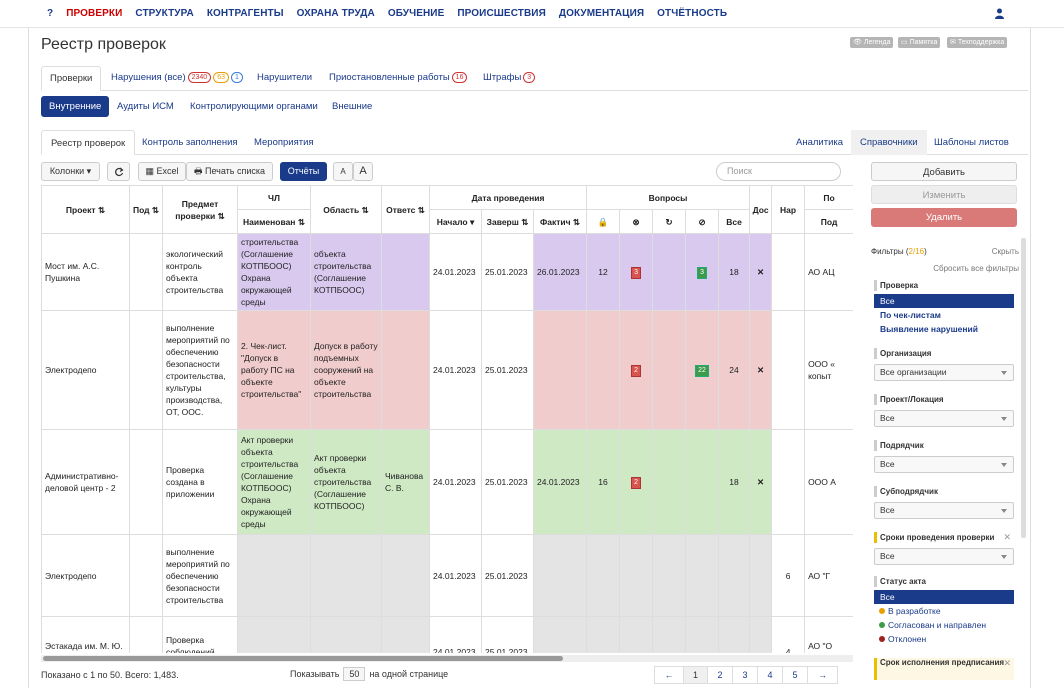 This screenshot has width=1064, height=688. What do you see at coordinates (70, 171) in the screenshot?
I see `columns-button: Колонки ▾` at bounding box center [70, 171].